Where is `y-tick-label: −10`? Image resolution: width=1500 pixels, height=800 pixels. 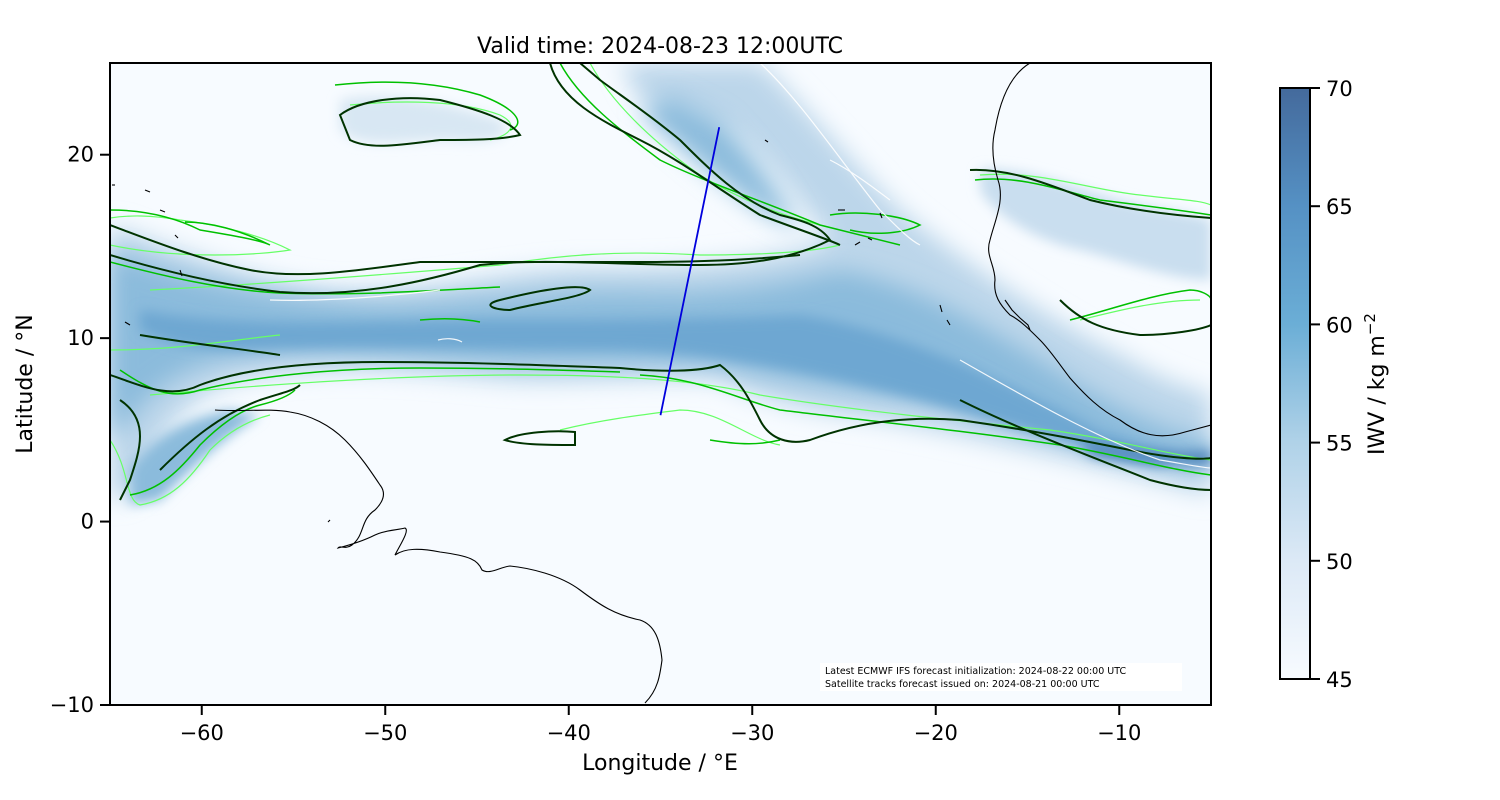 y-tick-label: −10 is located at coordinates (72, 705).